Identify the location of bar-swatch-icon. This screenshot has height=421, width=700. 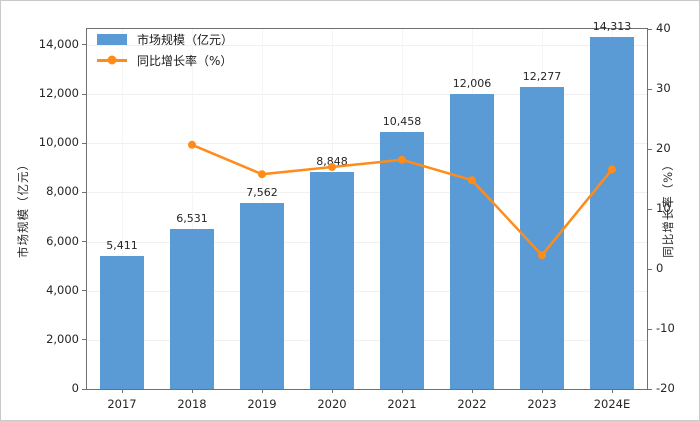
(112, 39).